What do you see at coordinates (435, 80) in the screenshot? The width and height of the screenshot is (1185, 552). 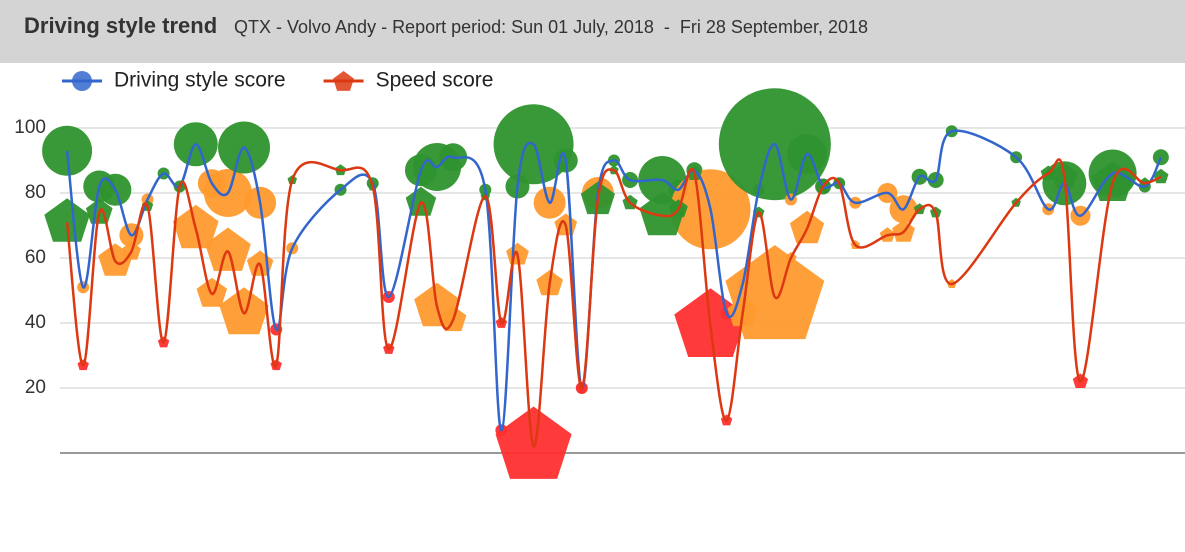 I see `legend-label: Speed score` at bounding box center [435, 80].